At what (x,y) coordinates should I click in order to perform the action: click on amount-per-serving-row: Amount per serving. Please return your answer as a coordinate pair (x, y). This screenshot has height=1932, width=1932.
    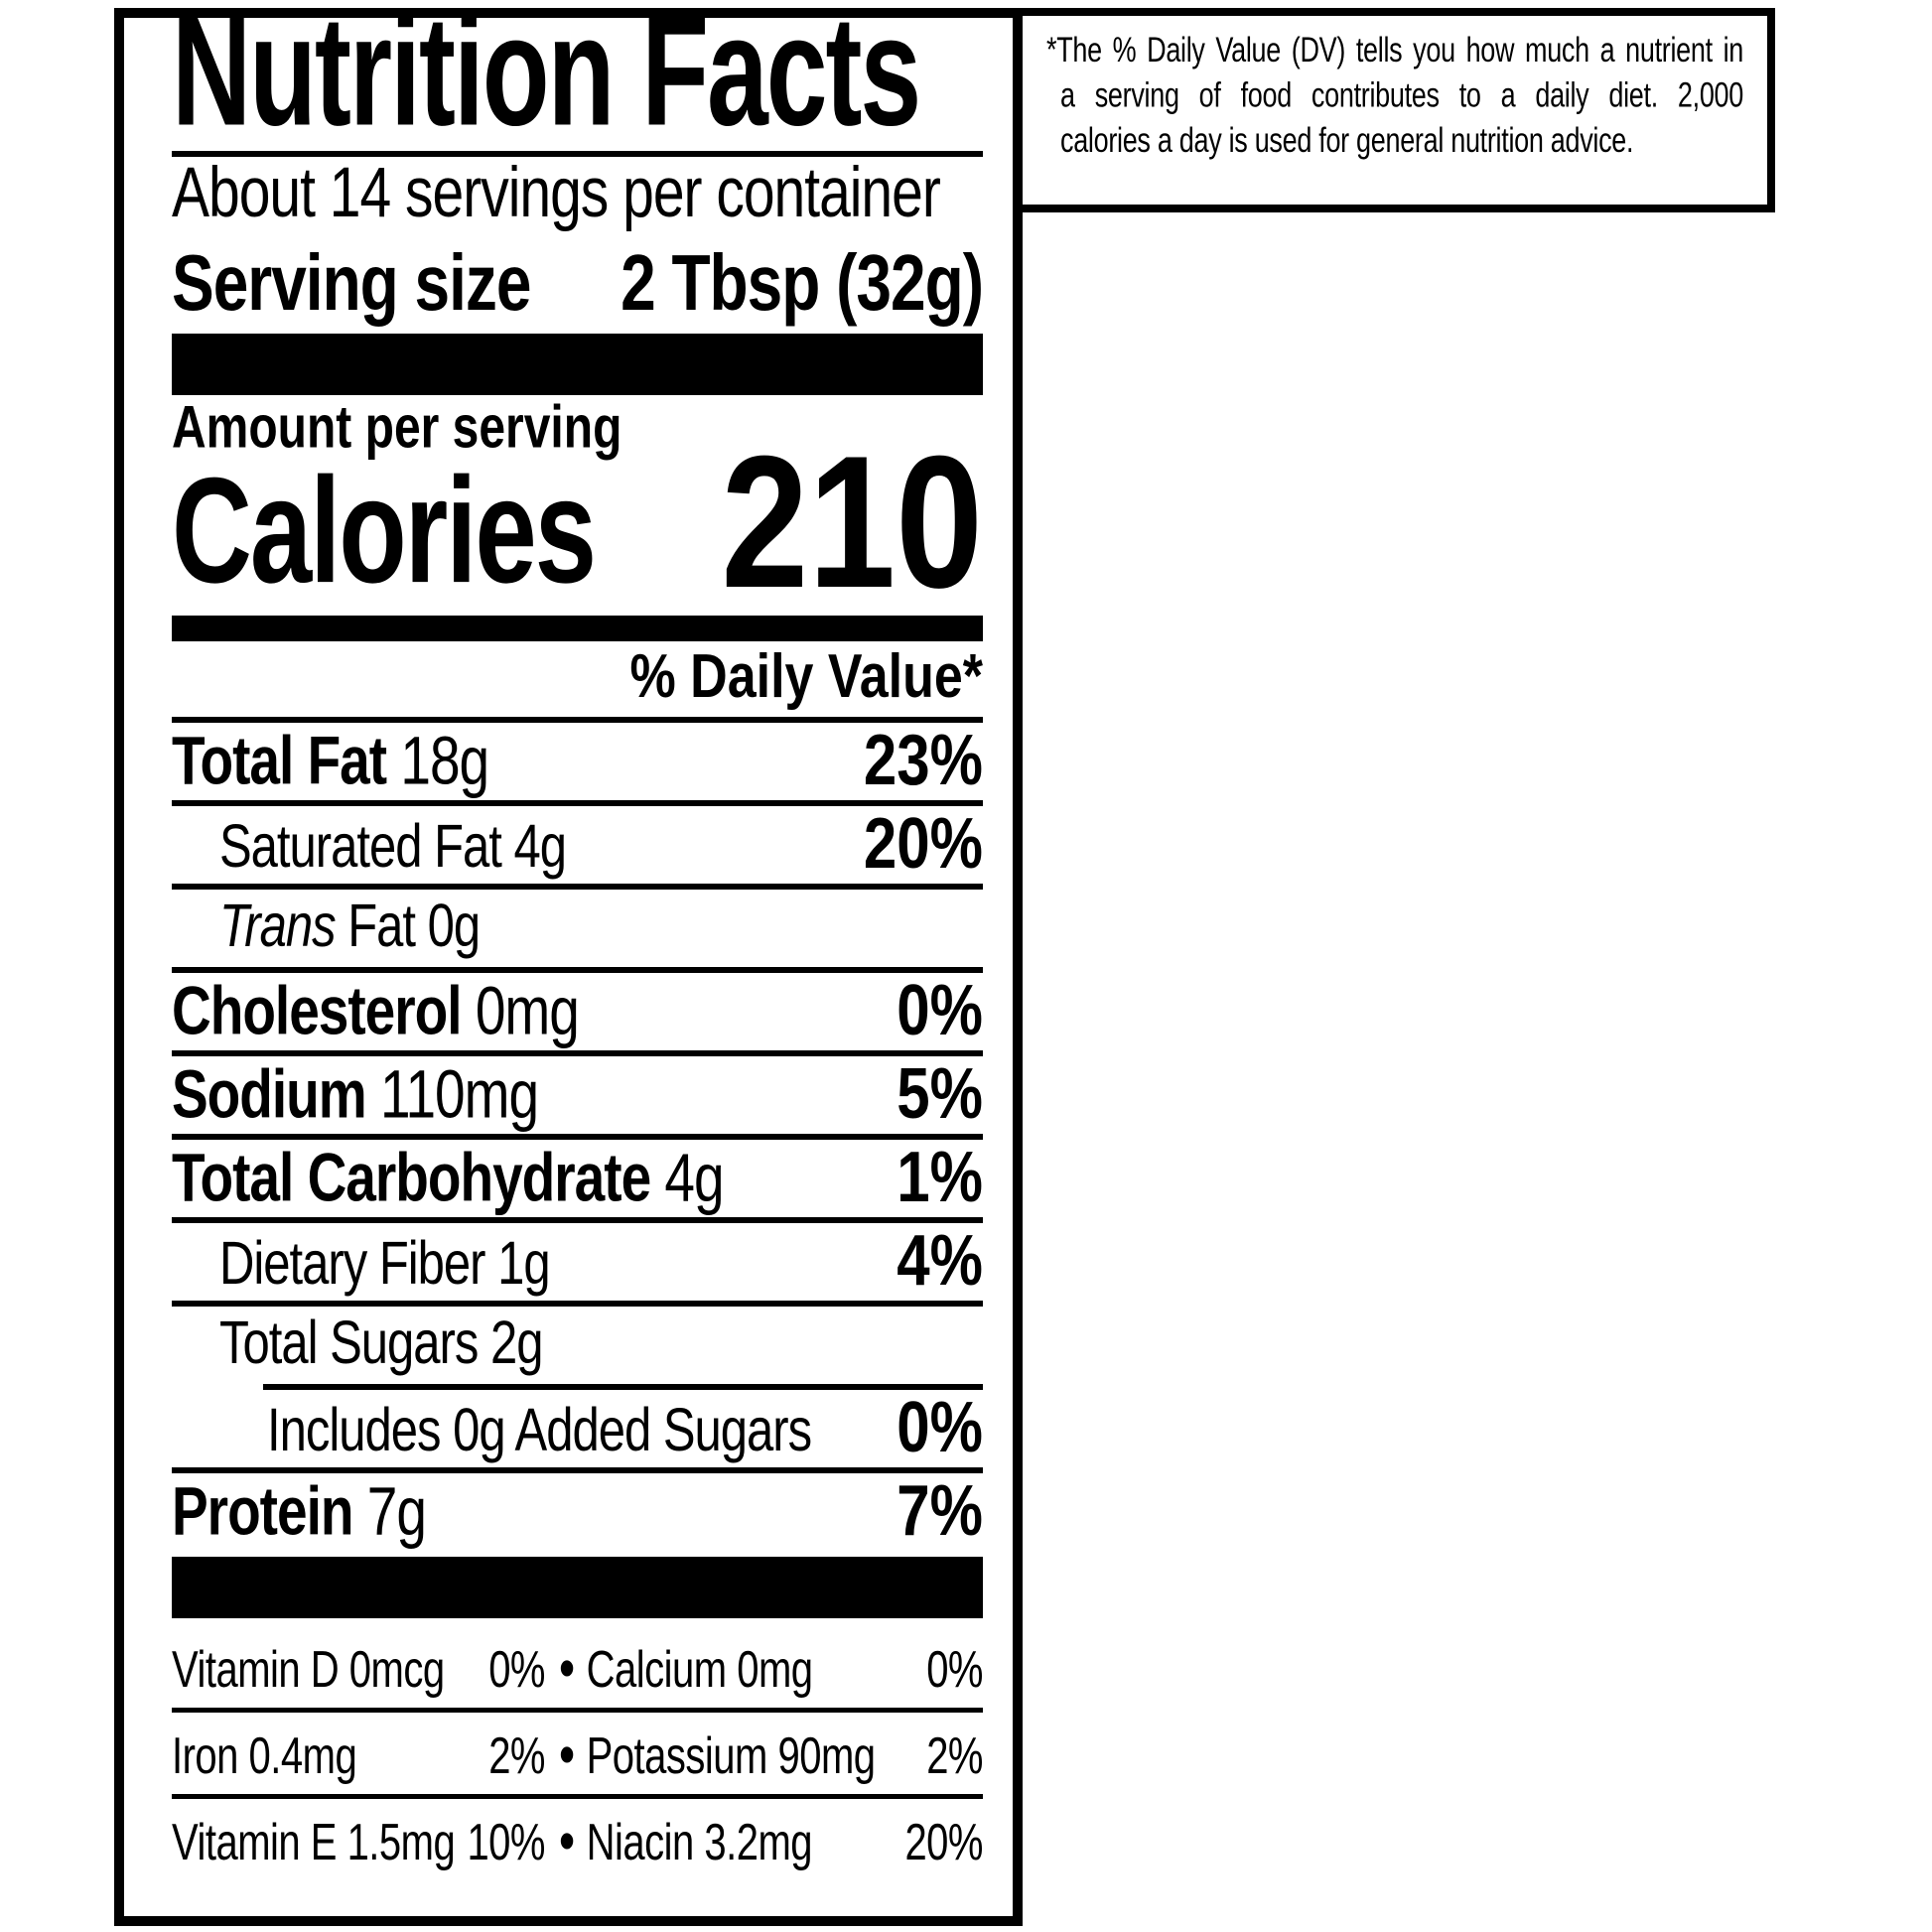
    Looking at the image, I should click on (577, 429).